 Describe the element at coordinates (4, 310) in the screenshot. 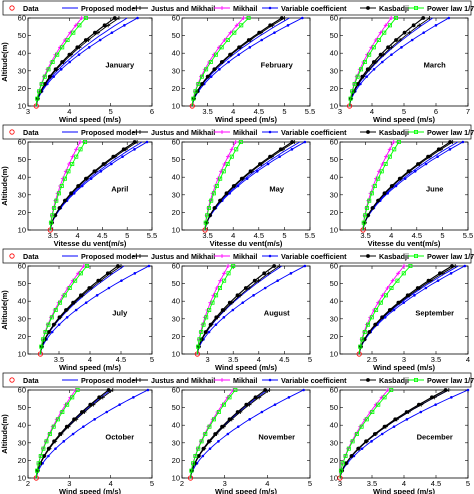

I see `y-axis-label: Altitude(m)` at that location.